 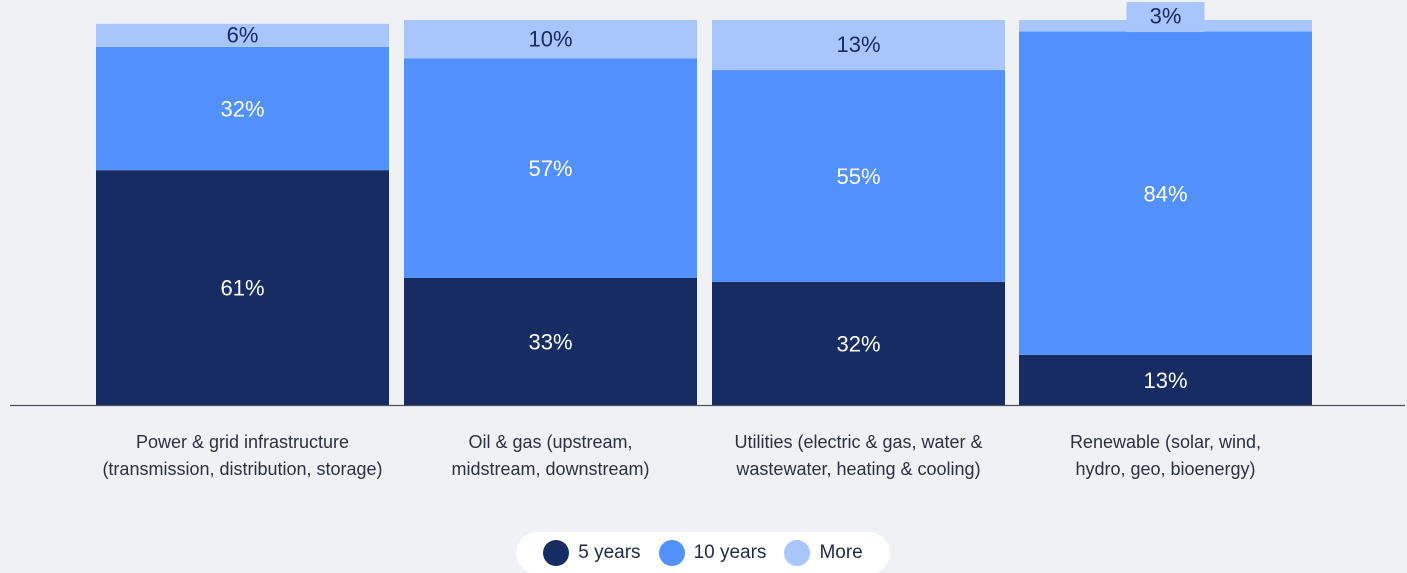 I want to click on data-label-5-years: 13%, so click(x=1165, y=380).